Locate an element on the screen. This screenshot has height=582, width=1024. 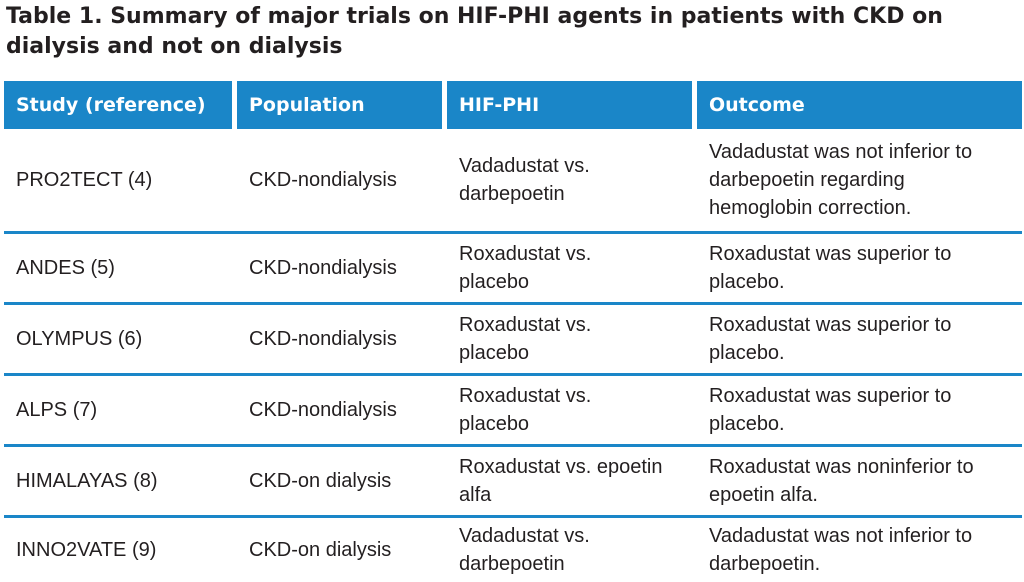
cell-hif-phi: Roxadustat vs. epoetin alfa is located at coordinates (572, 479).